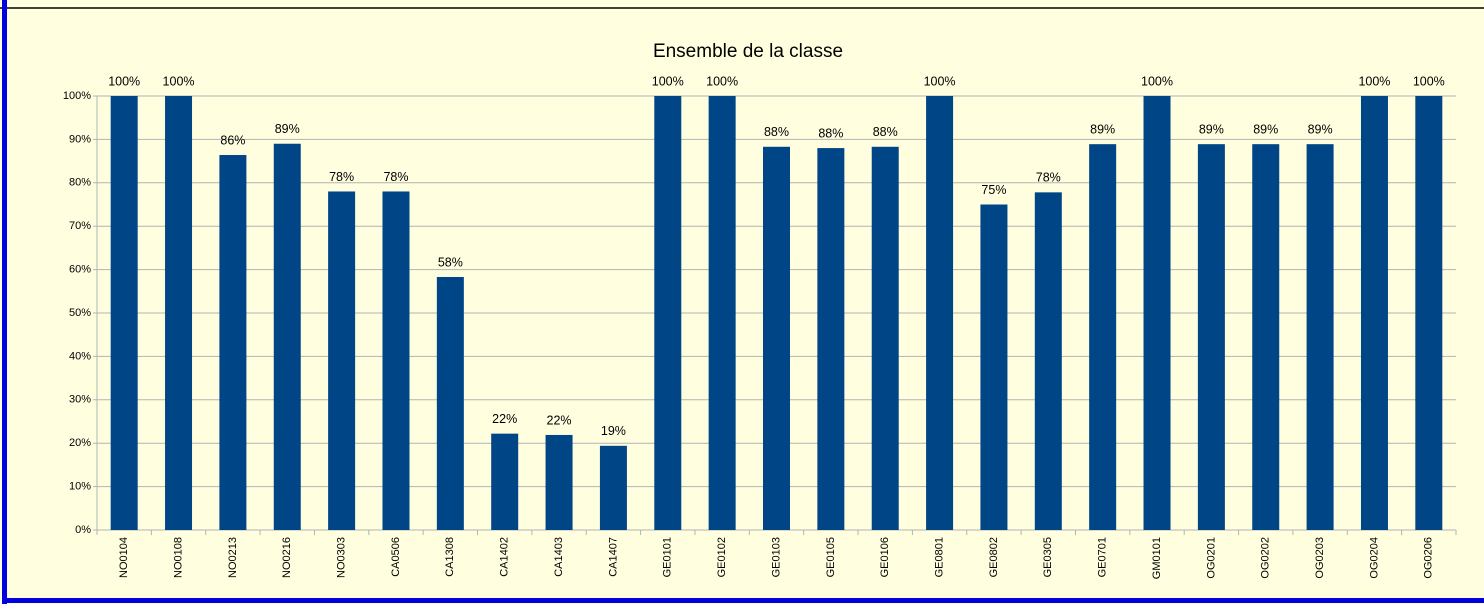  Describe the element at coordinates (1157, 558) in the screenshot. I see `x-tick-label: GM0101` at that location.